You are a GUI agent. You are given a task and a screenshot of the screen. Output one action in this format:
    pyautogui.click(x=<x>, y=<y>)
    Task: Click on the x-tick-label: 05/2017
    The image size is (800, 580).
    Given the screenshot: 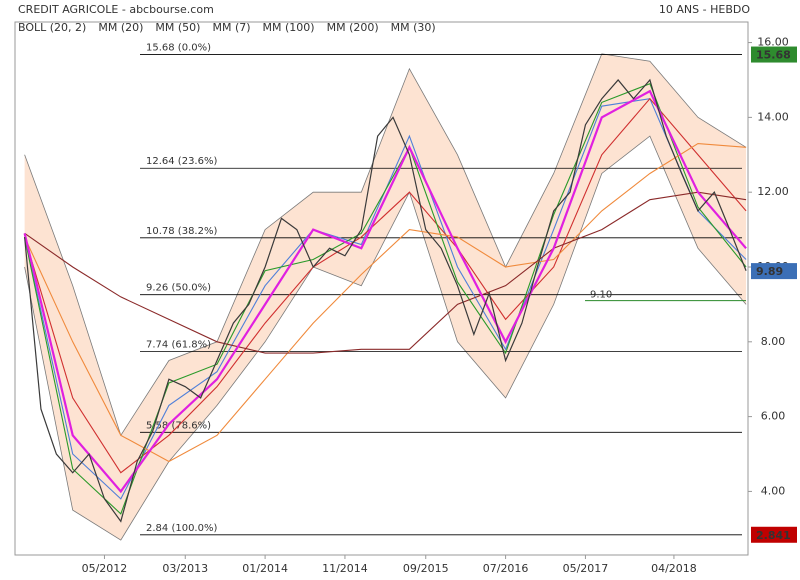 What is the action you would take?
    pyautogui.click(x=586, y=568)
    